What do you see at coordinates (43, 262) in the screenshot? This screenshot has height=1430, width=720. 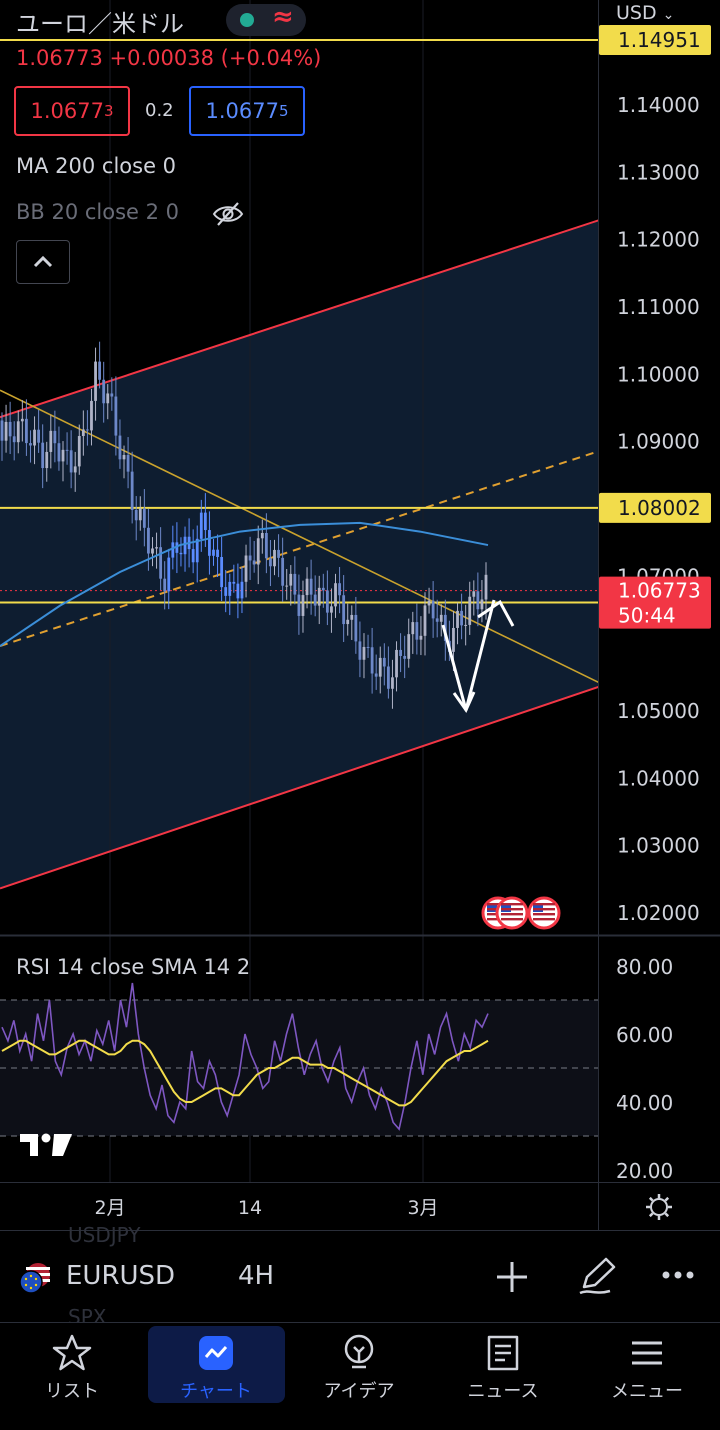 I see `collapse-legend-button` at bounding box center [43, 262].